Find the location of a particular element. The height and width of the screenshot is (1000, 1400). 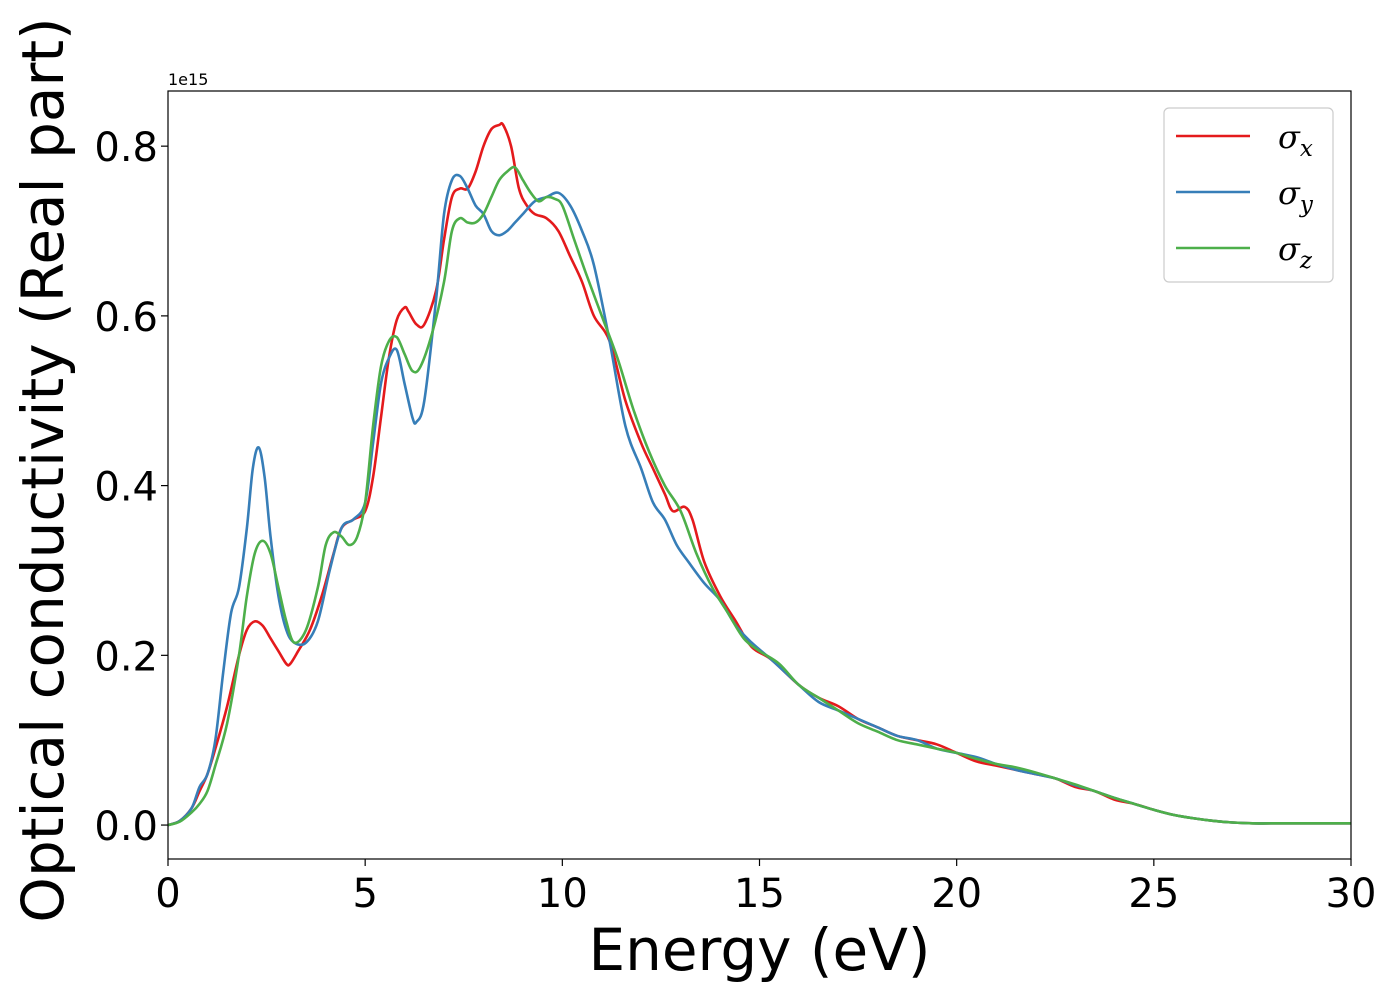

y-tick-label: 0.0 is located at coordinates (126, 827).